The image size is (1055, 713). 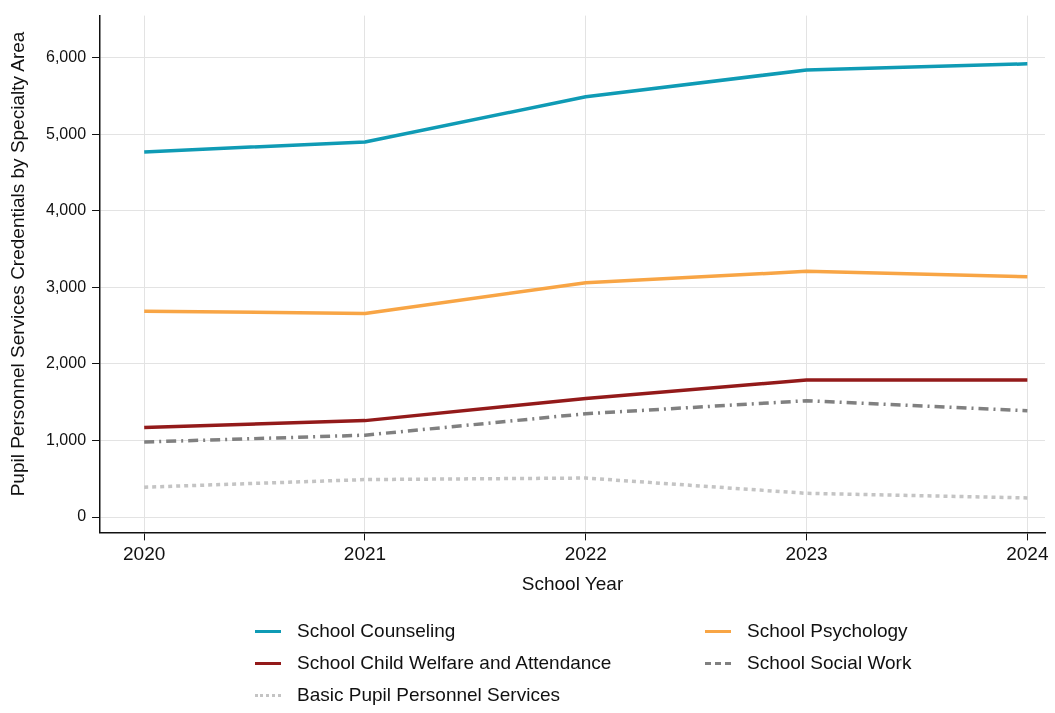 What do you see at coordinates (66, 439) in the screenshot?
I see `y-tick-label: 1,000` at bounding box center [66, 439].